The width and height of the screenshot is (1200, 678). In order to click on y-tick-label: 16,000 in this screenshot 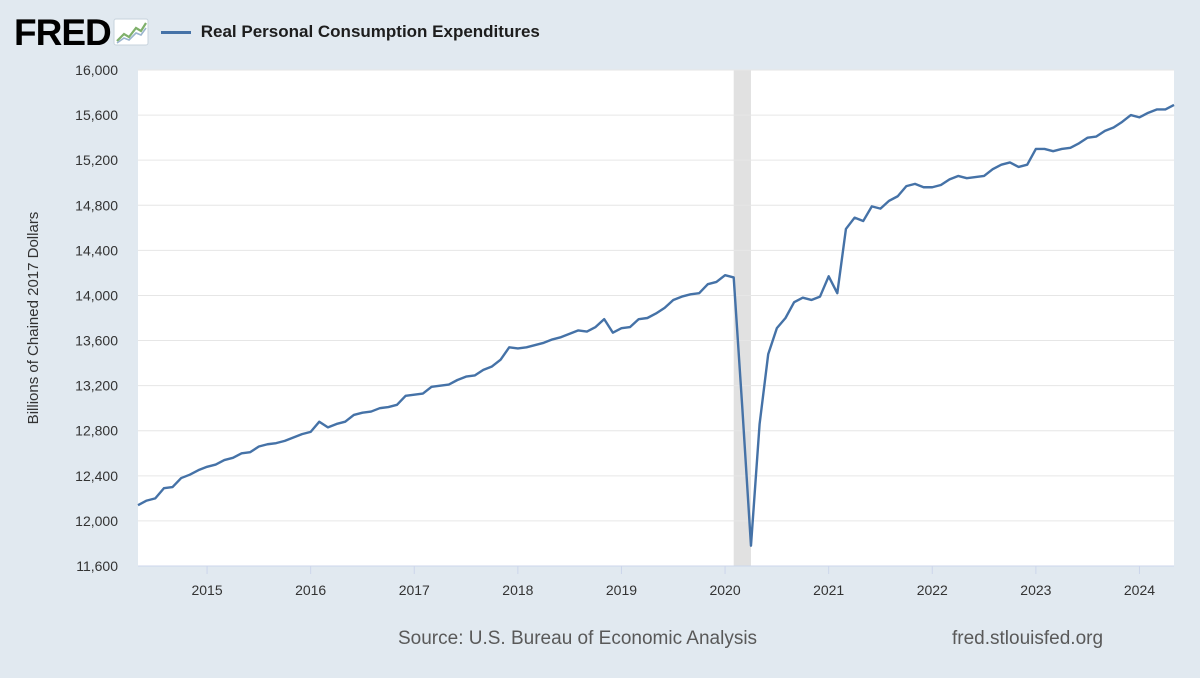, I will do `click(96, 70)`.